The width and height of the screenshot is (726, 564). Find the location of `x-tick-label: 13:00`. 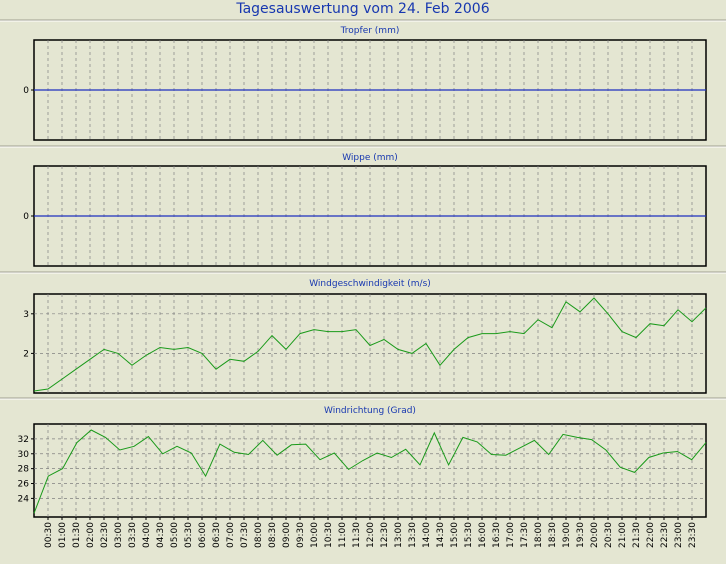

x-tick-label: 13:00 is located at coordinates (399, 535).